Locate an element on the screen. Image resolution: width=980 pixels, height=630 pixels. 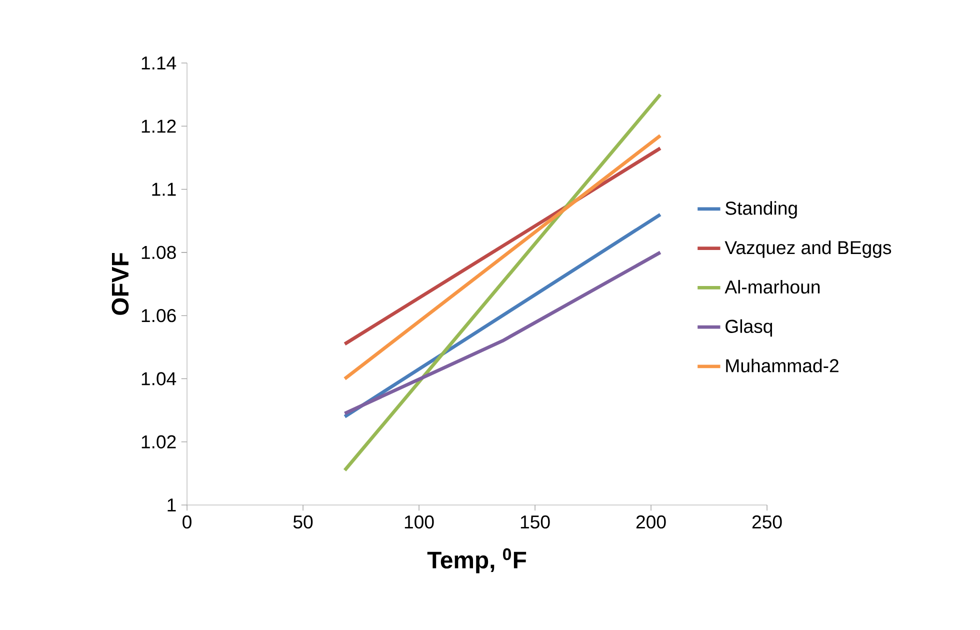
legend-label: Muhammad-2 is located at coordinates (782, 365).